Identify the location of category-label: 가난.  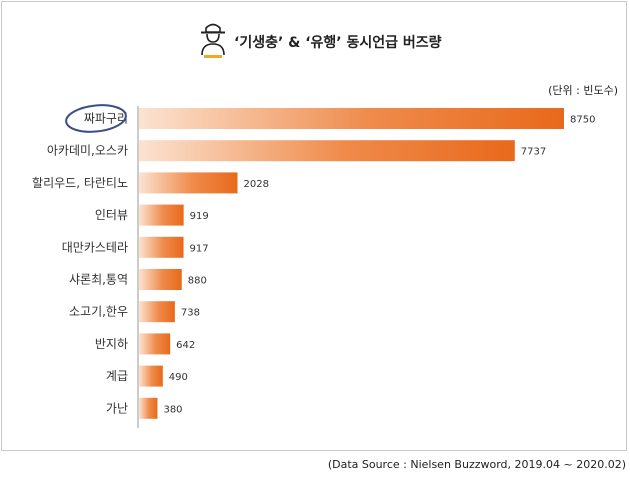
(117, 408).